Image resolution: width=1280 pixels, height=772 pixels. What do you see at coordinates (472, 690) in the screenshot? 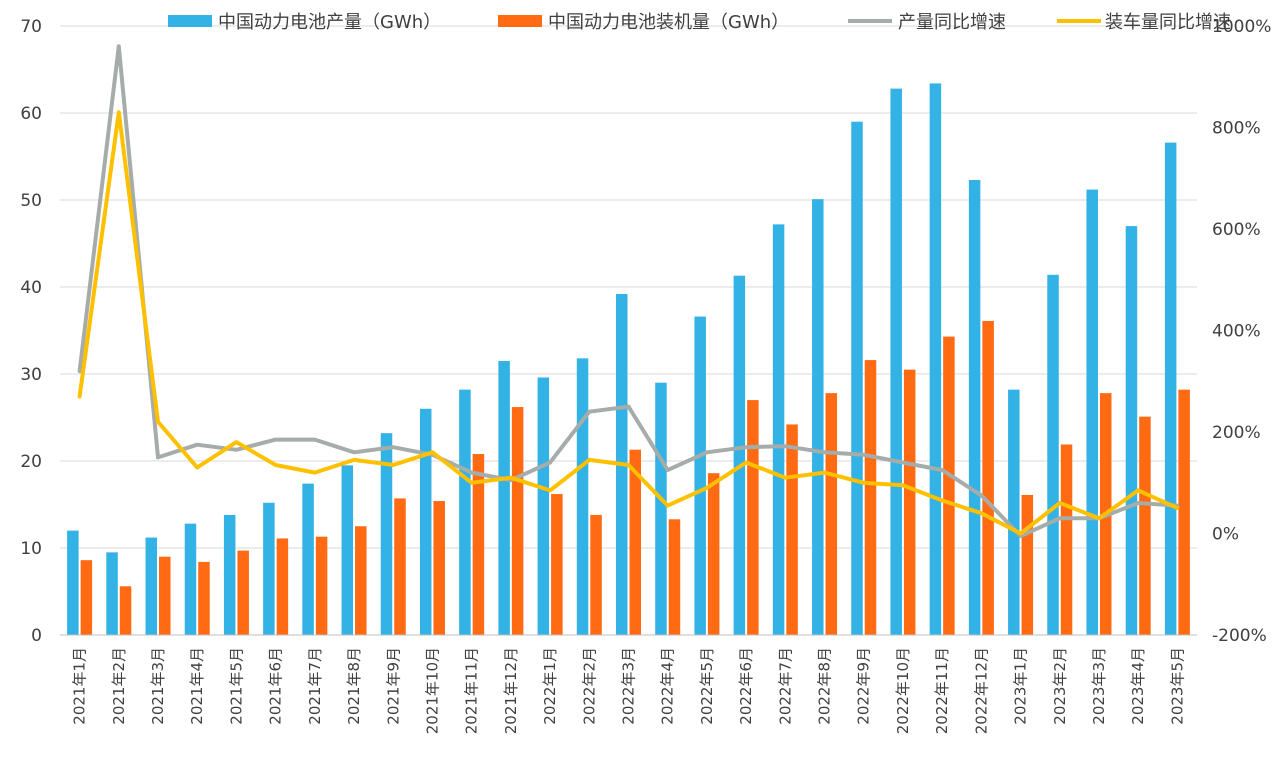
I see `x-tick-label: 2021年11月` at bounding box center [472, 690].